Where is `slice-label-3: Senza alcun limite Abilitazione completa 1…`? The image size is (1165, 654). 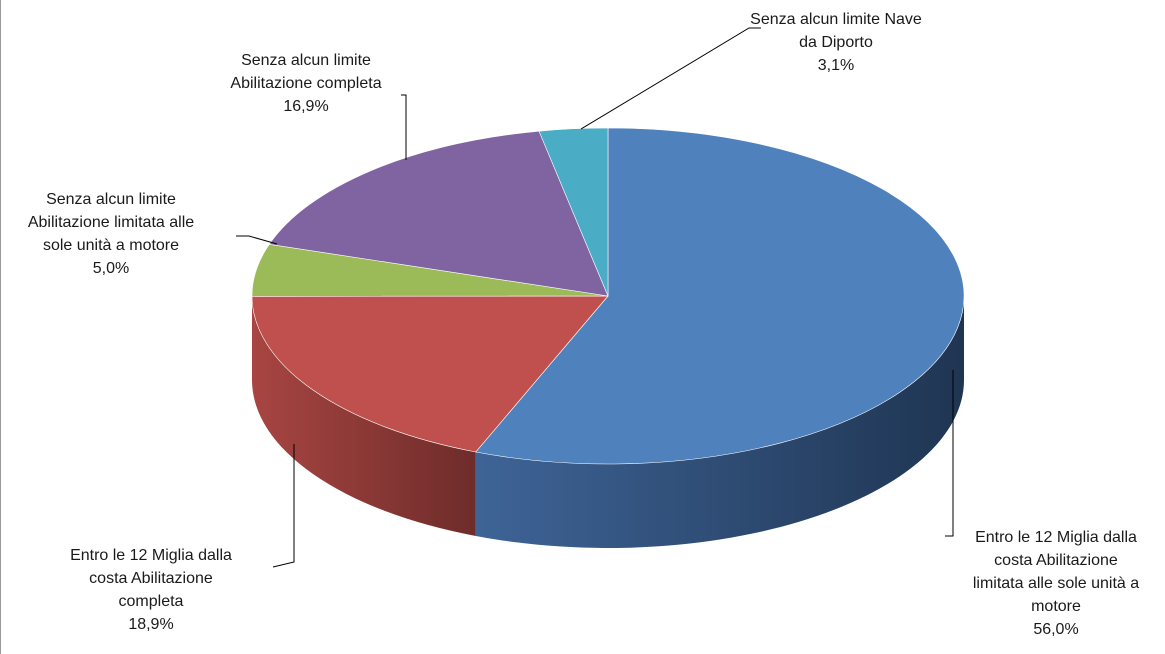
slice-label-3: Senza alcun limite Abilitazione completa 1… is located at coordinates (305, 83).